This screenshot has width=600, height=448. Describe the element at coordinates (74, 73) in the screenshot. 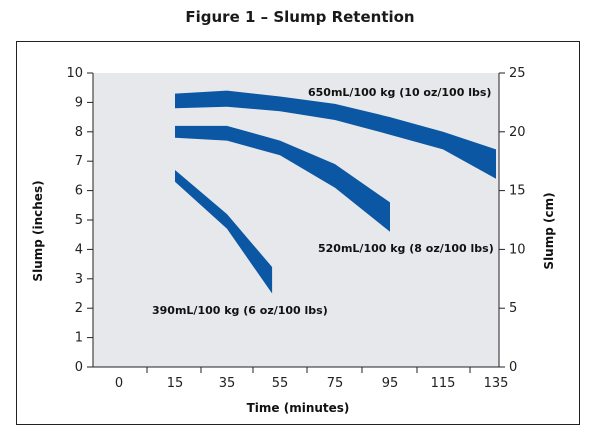

I see `y-tick-label: 10` at that location.